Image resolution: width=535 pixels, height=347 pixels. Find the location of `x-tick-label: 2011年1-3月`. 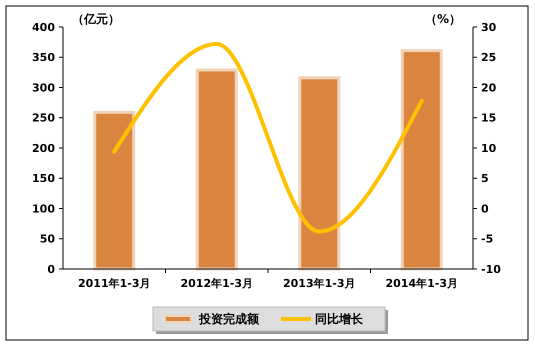

x-tick-label: 2011年1-3月 is located at coordinates (114, 283).